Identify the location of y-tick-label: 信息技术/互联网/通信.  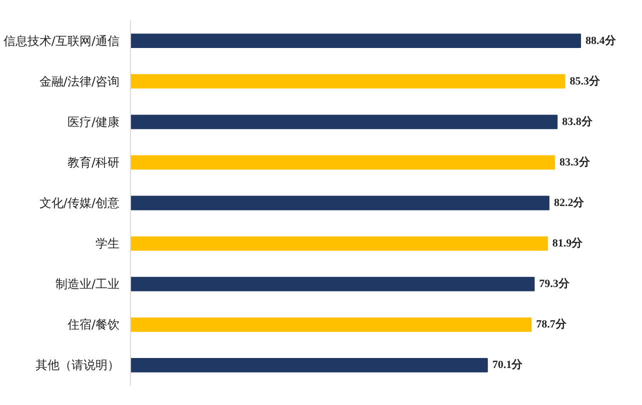
(61, 41).